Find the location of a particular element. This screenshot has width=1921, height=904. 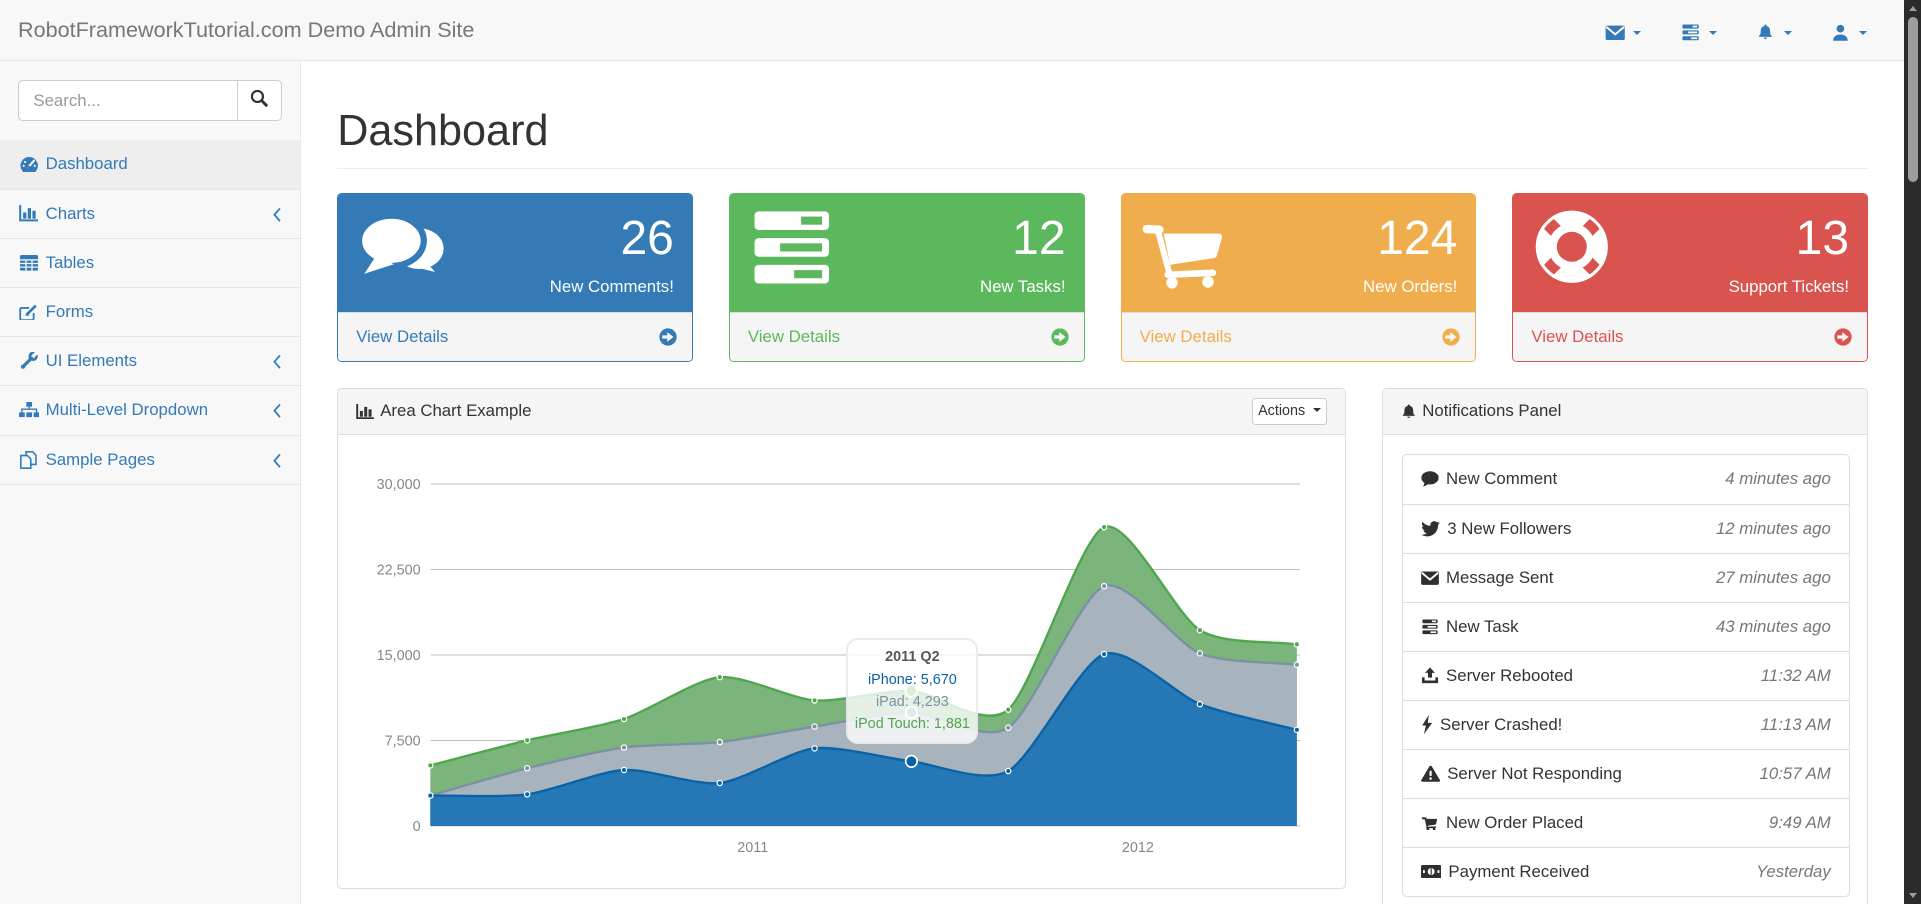

svg-text: 2011 is located at coordinates (753, 848).